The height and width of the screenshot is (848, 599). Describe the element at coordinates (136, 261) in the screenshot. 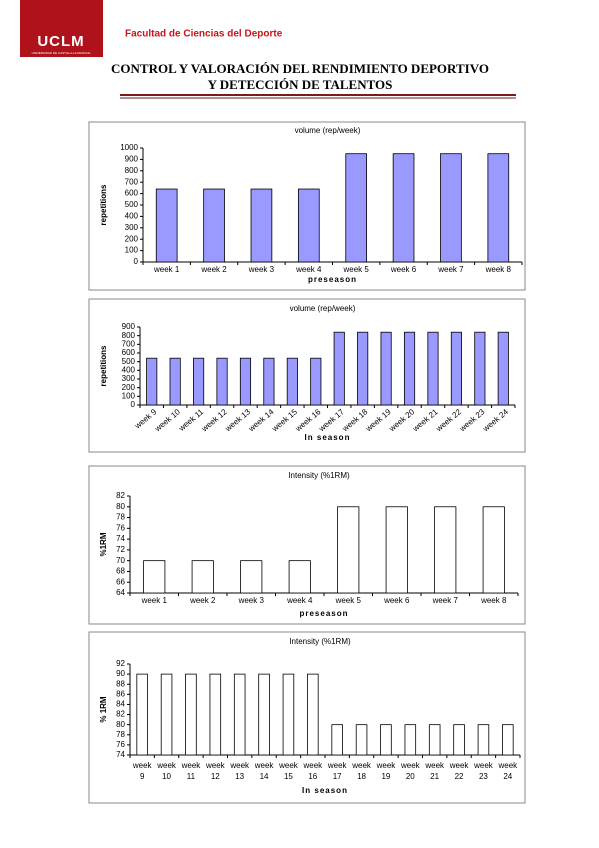

I see `y-tick-label: 0` at that location.